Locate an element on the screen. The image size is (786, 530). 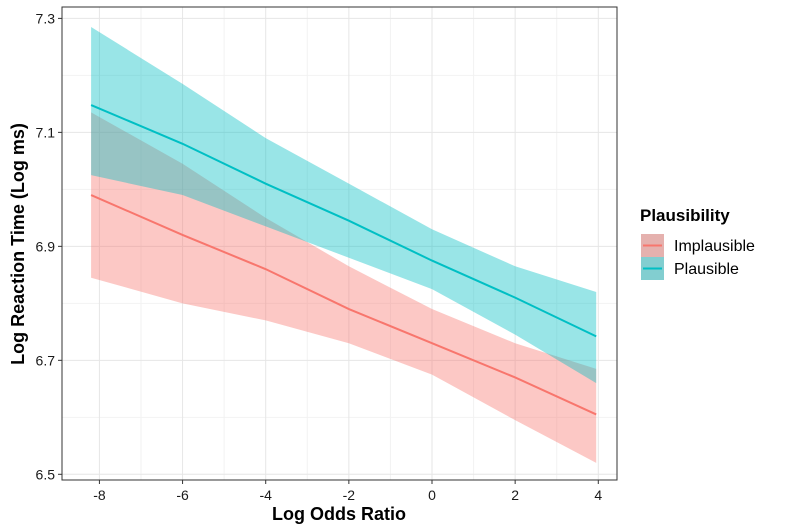
x-tick-label: -6 is located at coordinates (182, 495).